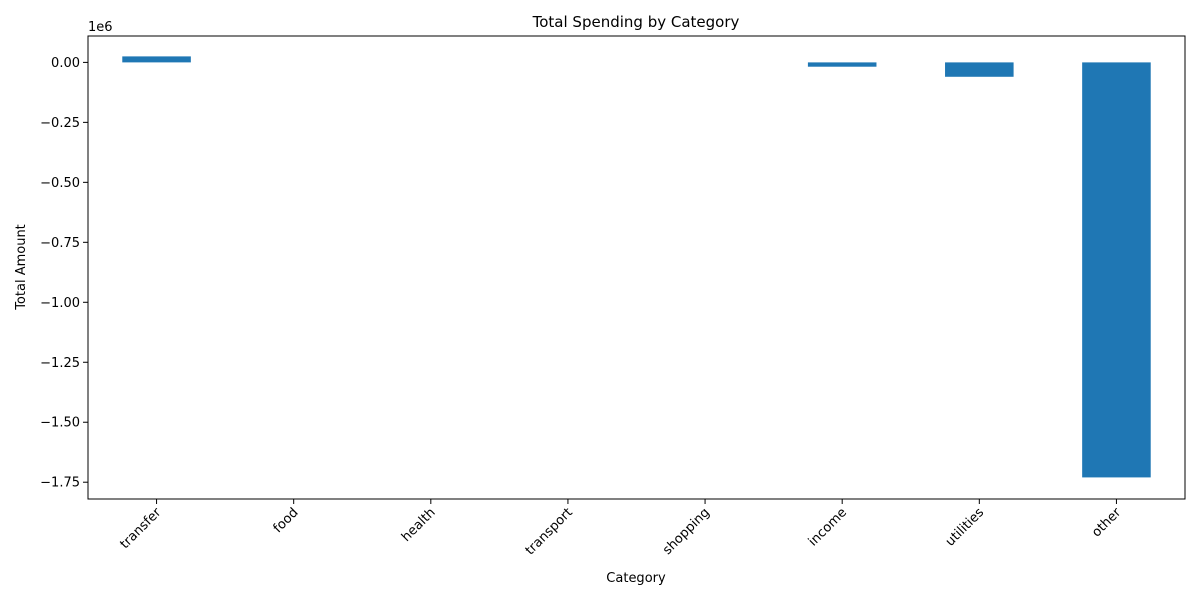  I want to click on x-tick-label: income, so click(828, 527).